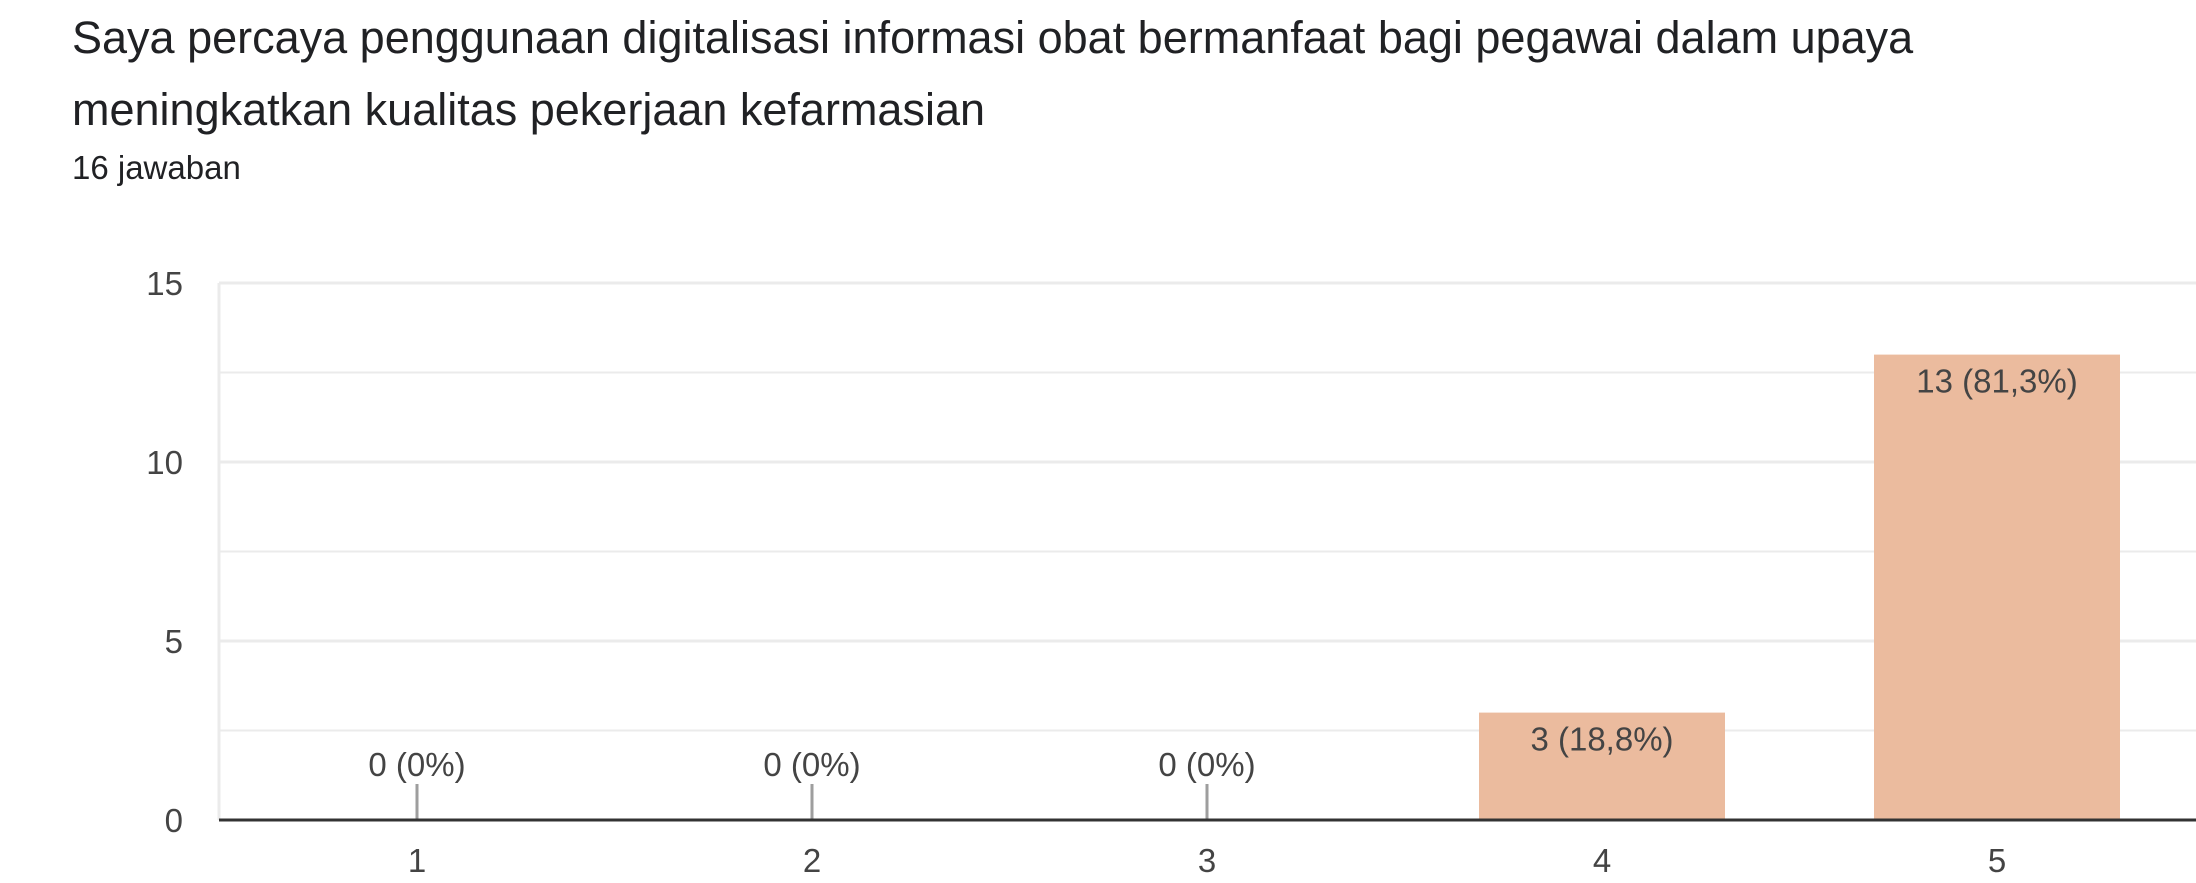  Describe the element at coordinates (1997, 860) in the screenshot. I see `x-tick-label: 5` at that location.